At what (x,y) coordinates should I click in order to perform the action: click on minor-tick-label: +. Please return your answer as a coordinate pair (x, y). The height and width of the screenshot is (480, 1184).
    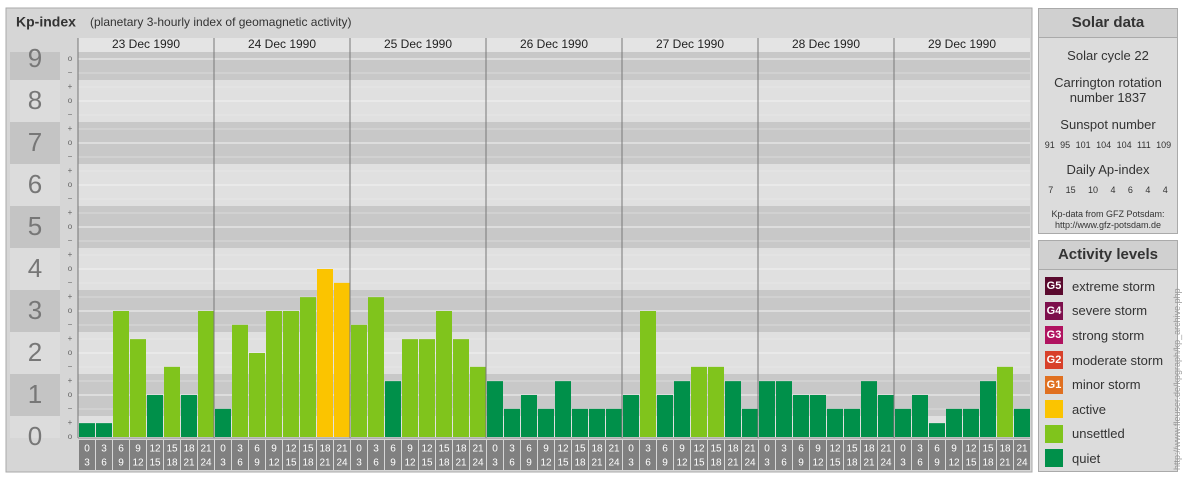
    Looking at the image, I should click on (70, 296).